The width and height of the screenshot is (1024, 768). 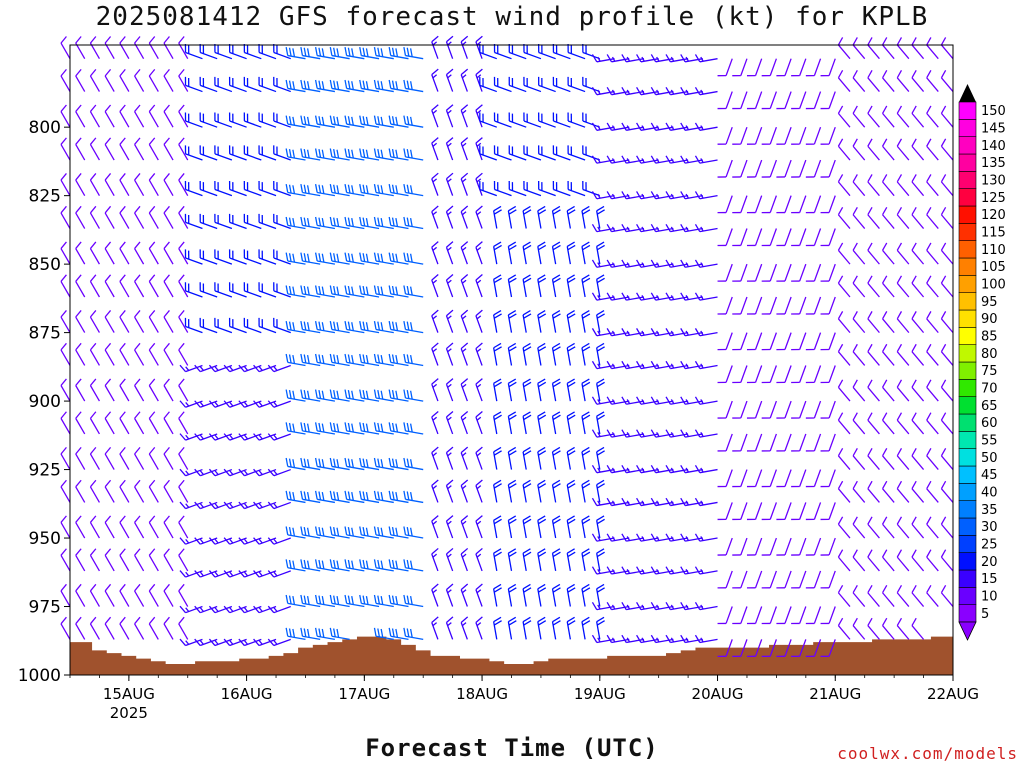 I want to click on y-tick-label: 950, so click(x=45, y=539).